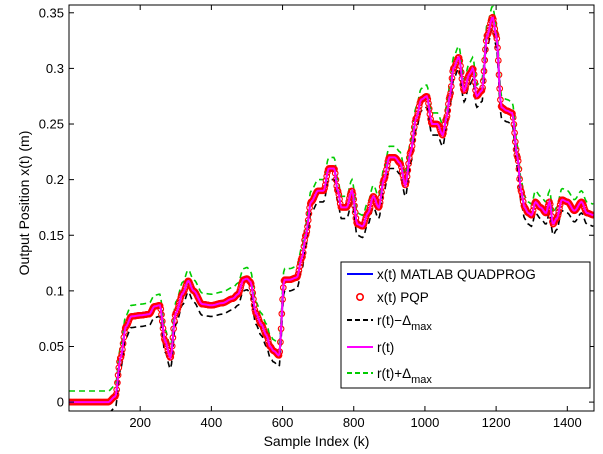 This screenshot has width=603, height=454. Describe the element at coordinates (354, 422) in the screenshot. I see `x-tick-label: 800` at that location.